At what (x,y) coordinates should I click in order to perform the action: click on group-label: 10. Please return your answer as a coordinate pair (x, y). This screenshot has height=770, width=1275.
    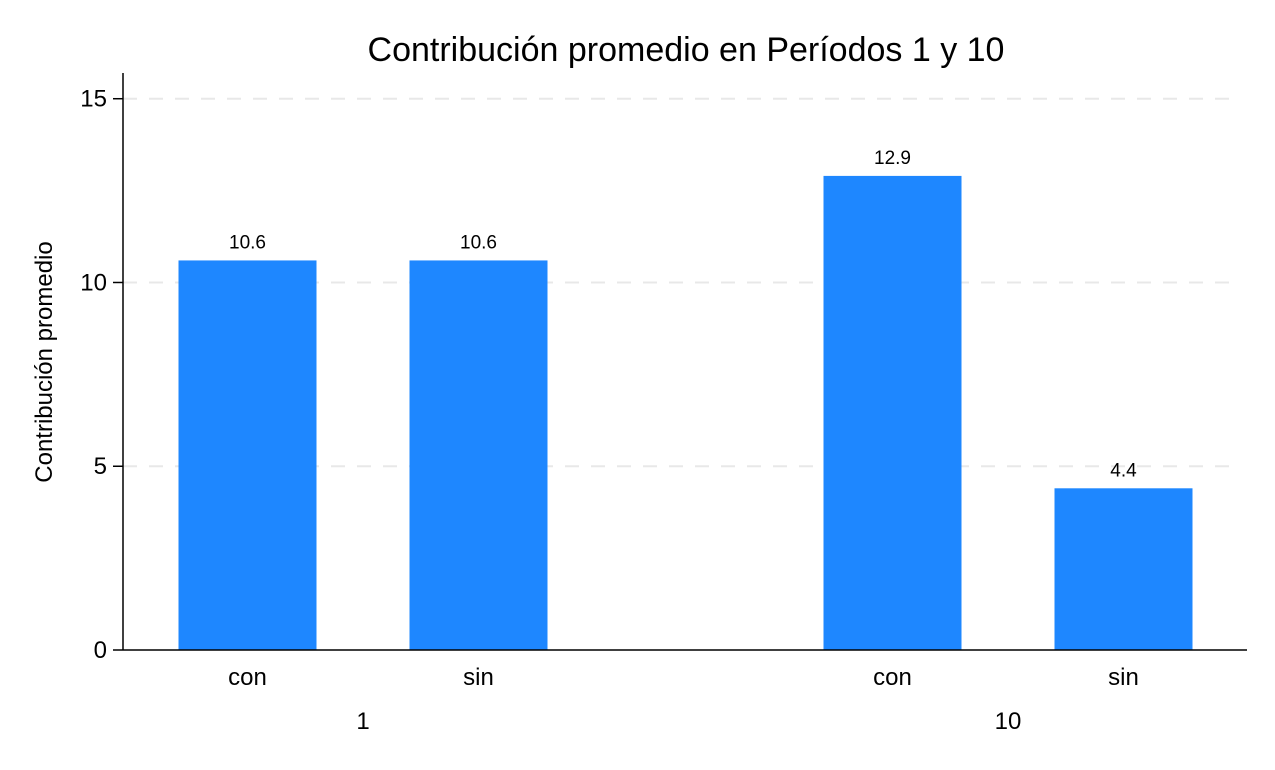
    Looking at the image, I should click on (1008, 721).